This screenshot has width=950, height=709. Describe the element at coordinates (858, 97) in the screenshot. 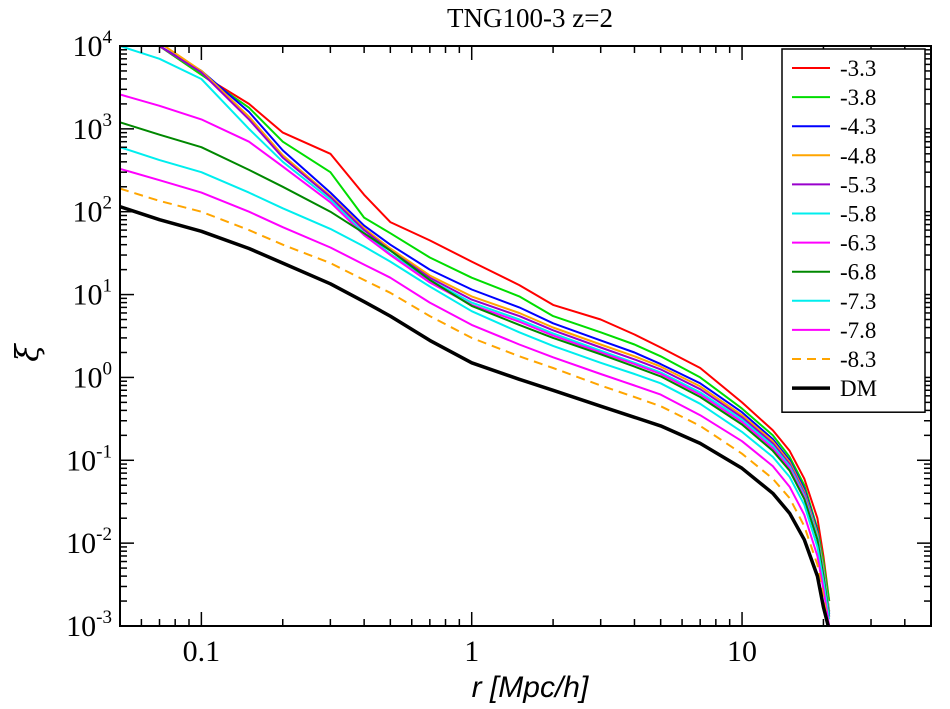

I see `legend-label: -3.8` at that location.